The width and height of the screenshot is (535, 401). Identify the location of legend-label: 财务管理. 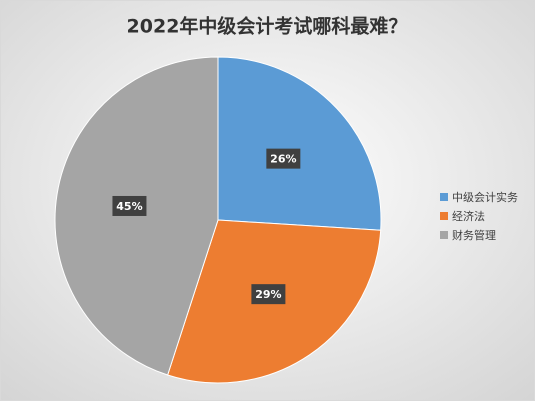
(474, 235).